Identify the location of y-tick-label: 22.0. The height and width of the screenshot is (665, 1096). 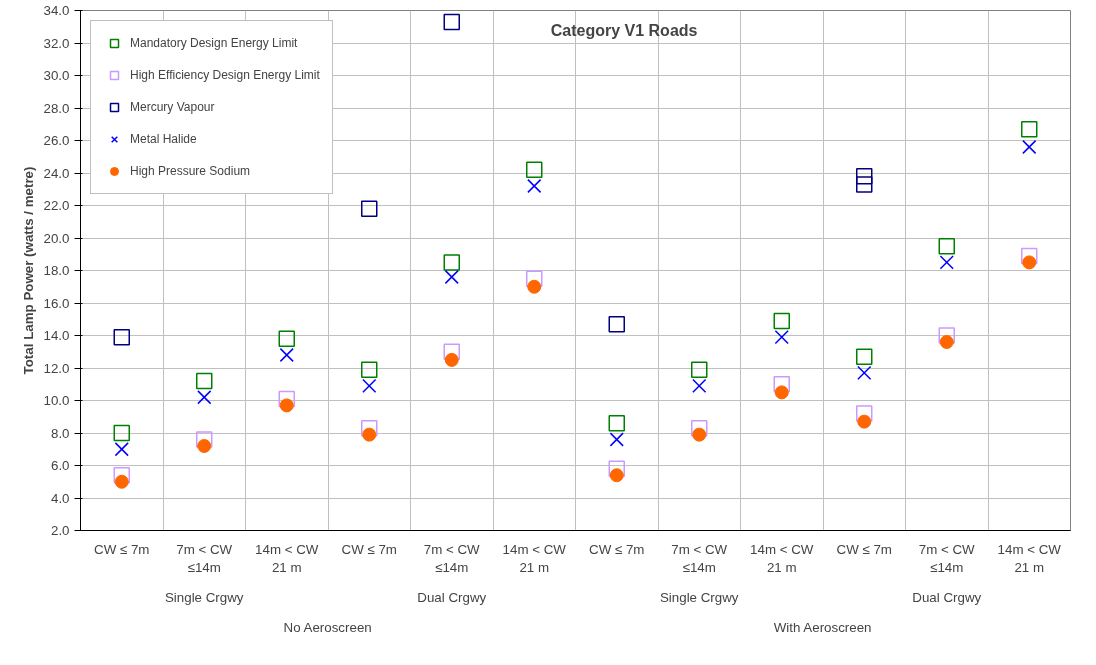
(56, 205).